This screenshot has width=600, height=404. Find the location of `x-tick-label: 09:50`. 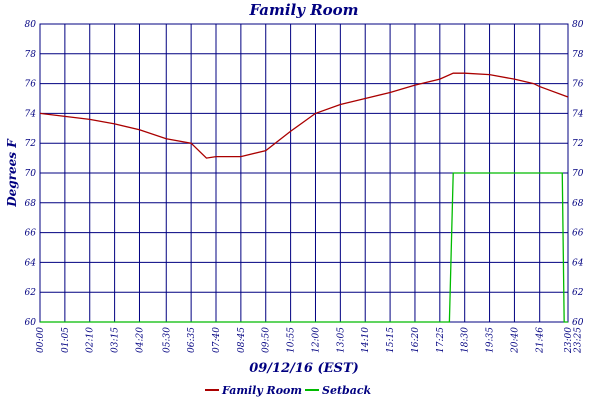

x-tick-label: 09:50 is located at coordinates (267, 340).